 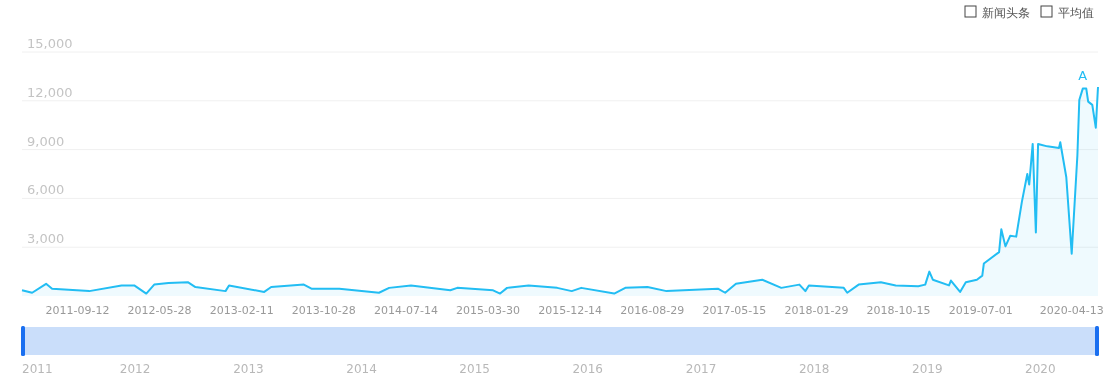 What do you see at coordinates (1006, 13) in the screenshot?
I see `text: 新闻头条` at bounding box center [1006, 13].